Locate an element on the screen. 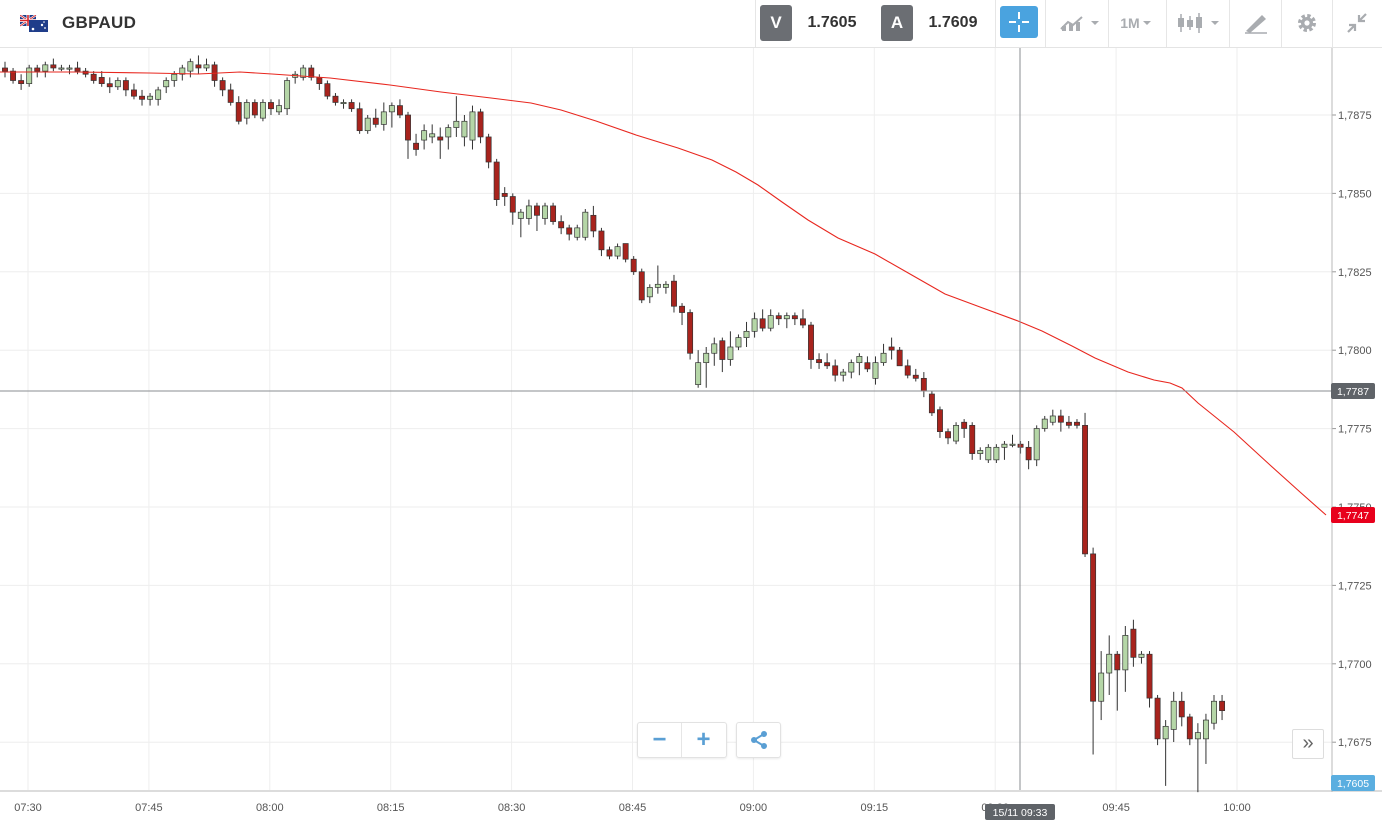  moving-average-price-tag: 1,7747 is located at coordinates (1353, 516).